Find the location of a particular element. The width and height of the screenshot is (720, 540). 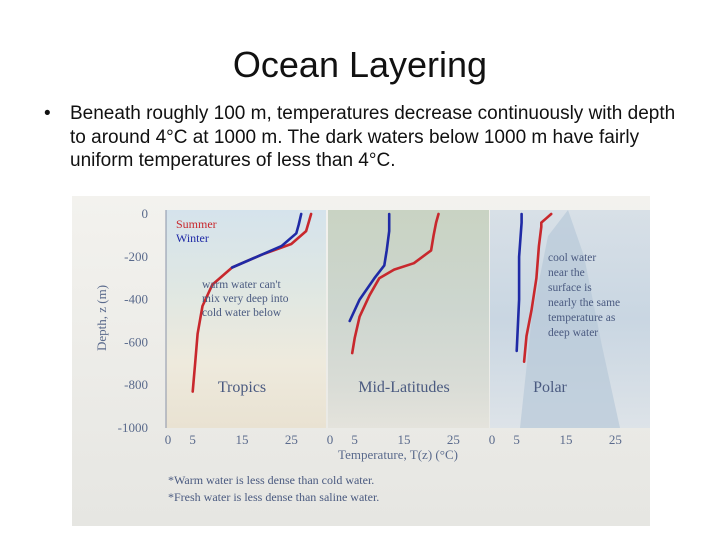

iceberg-shape is located at coordinates (570, 319).